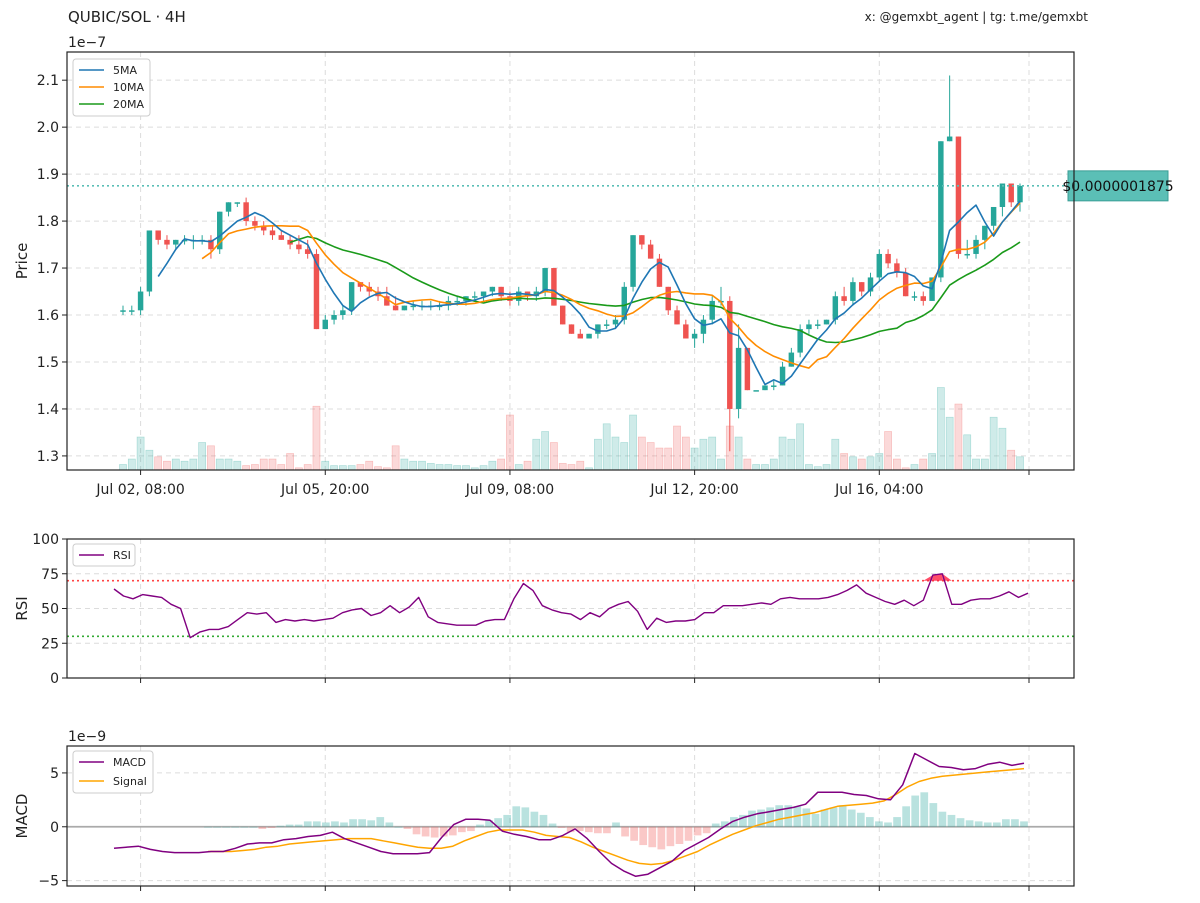 The image size is (1200, 903). I want to click on rsi-legend-label: RSI, so click(122, 555).